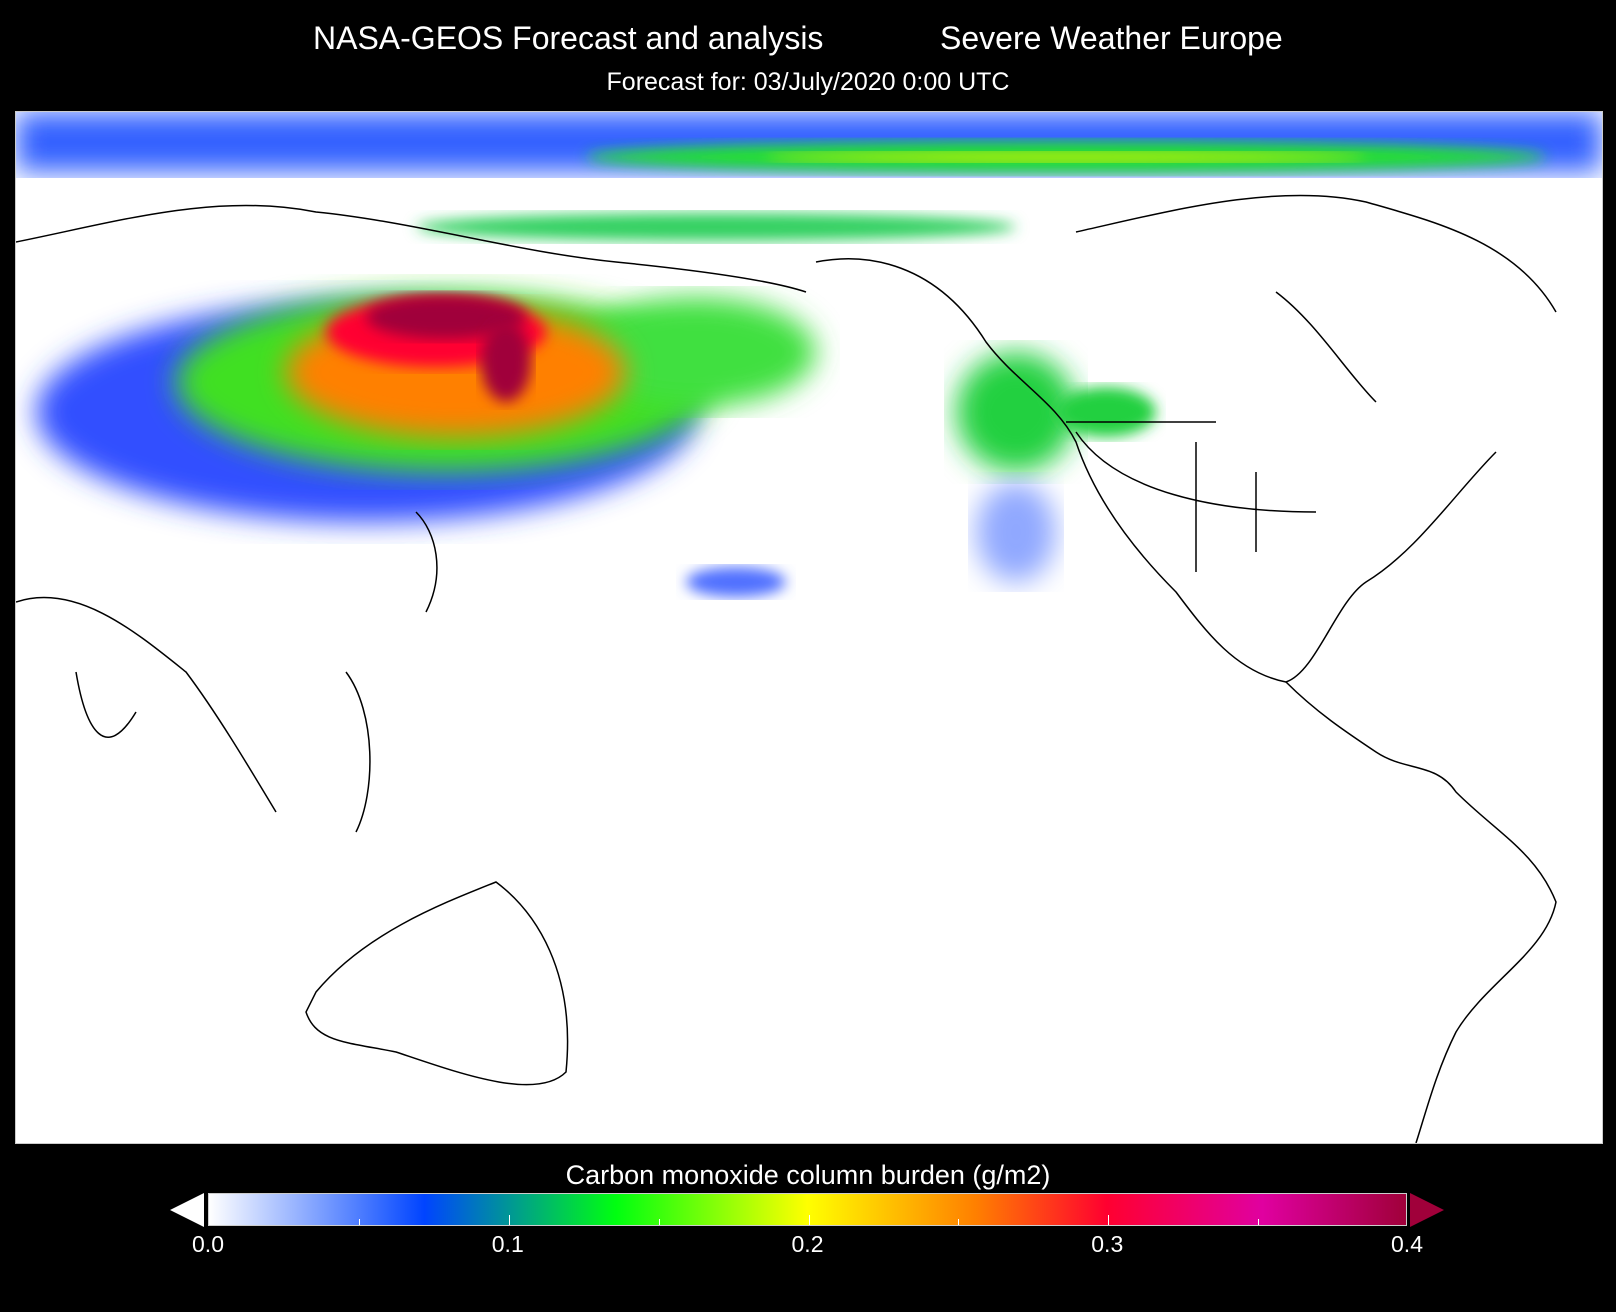 This screenshot has height=1312, width=1616. I want to click on title-left: NASA-GEOS Forecast and analysis, so click(568, 38).